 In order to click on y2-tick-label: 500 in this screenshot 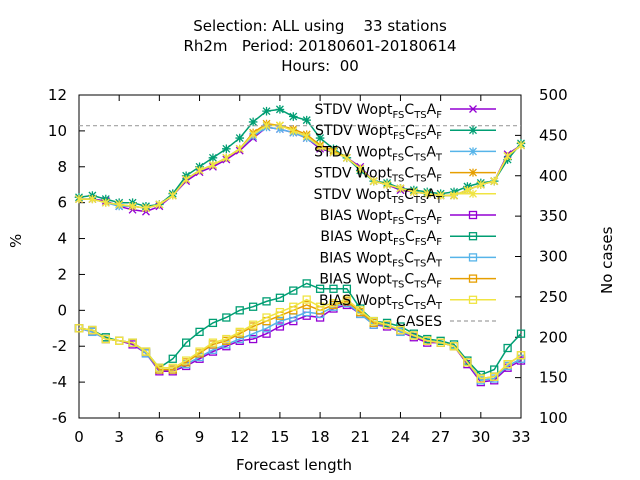, I will do `click(553, 95)`.